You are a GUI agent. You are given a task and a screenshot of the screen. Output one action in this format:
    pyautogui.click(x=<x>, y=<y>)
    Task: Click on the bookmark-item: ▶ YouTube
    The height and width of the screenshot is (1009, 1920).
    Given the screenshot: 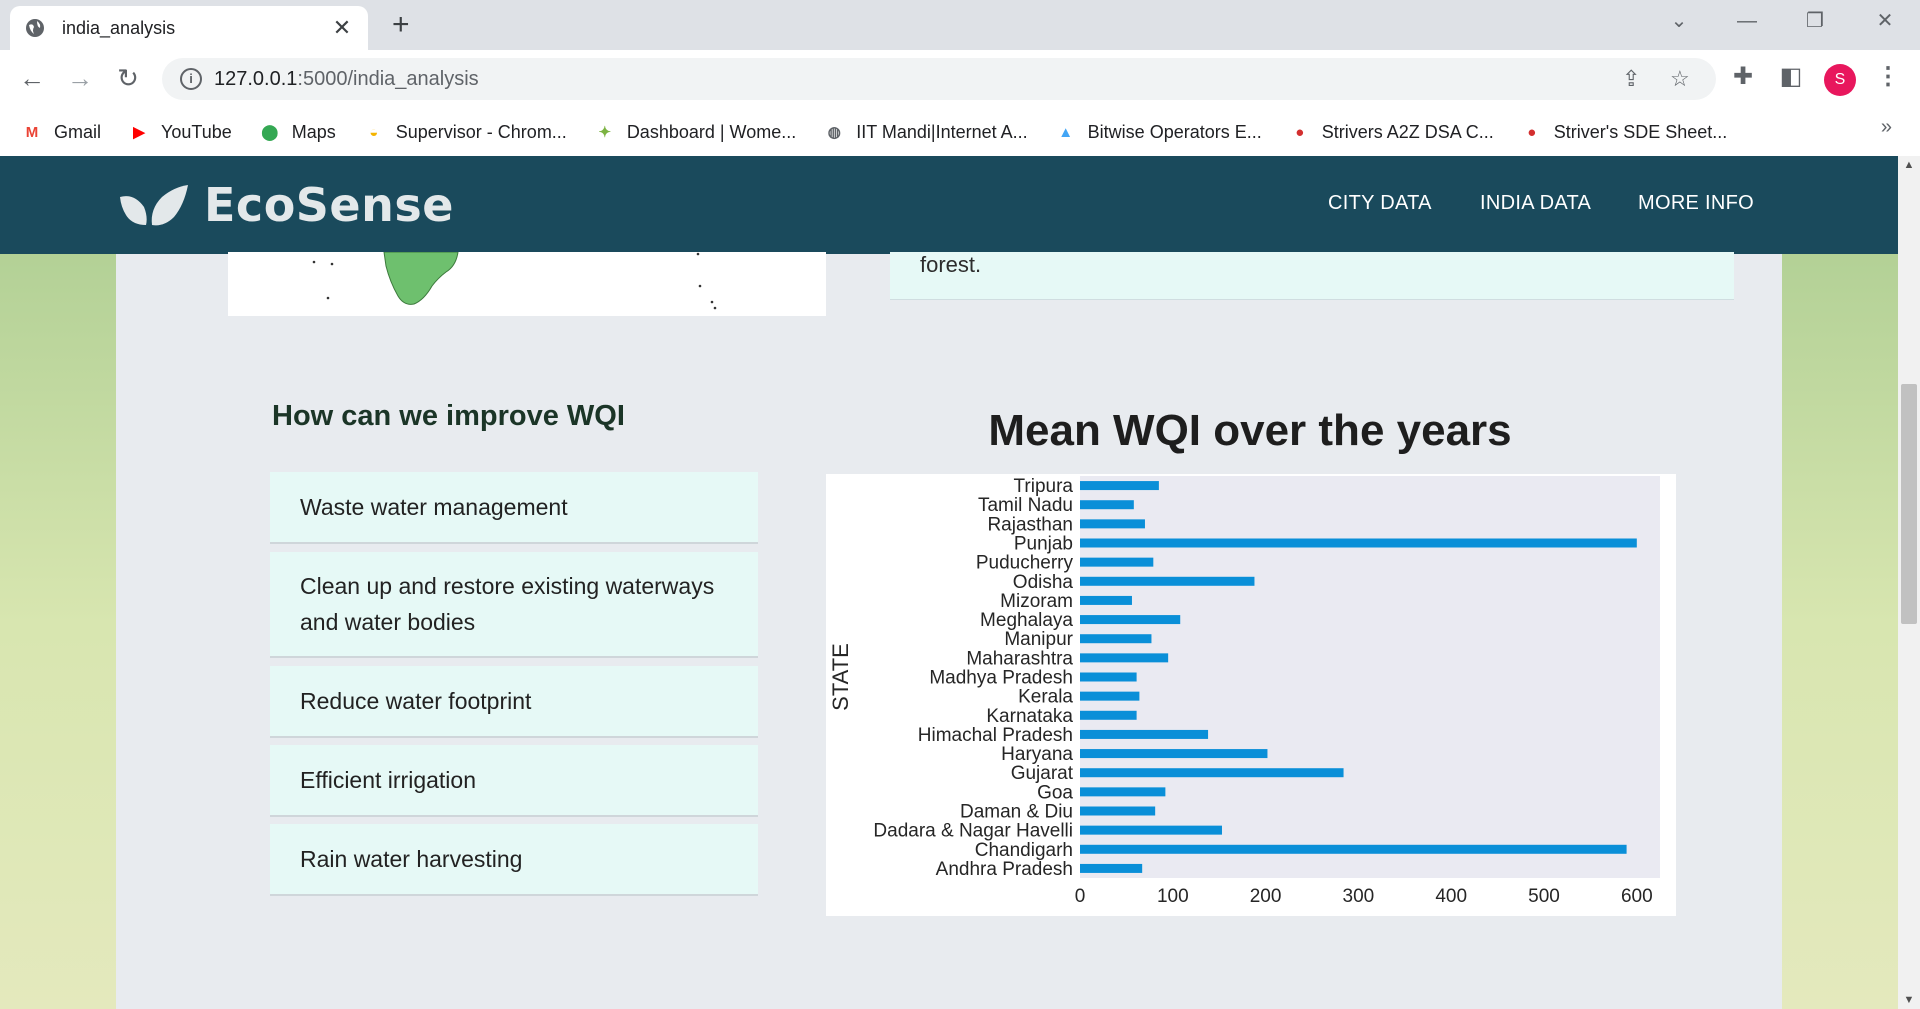 What is the action you would take?
    pyautogui.click(x=179, y=132)
    